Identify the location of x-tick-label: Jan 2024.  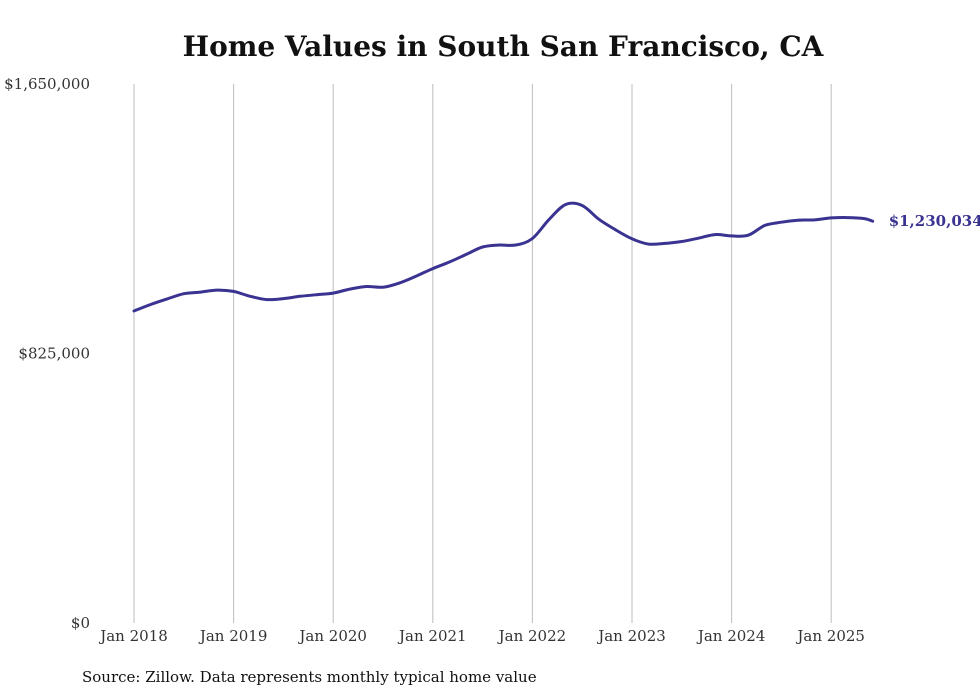
(731, 636).